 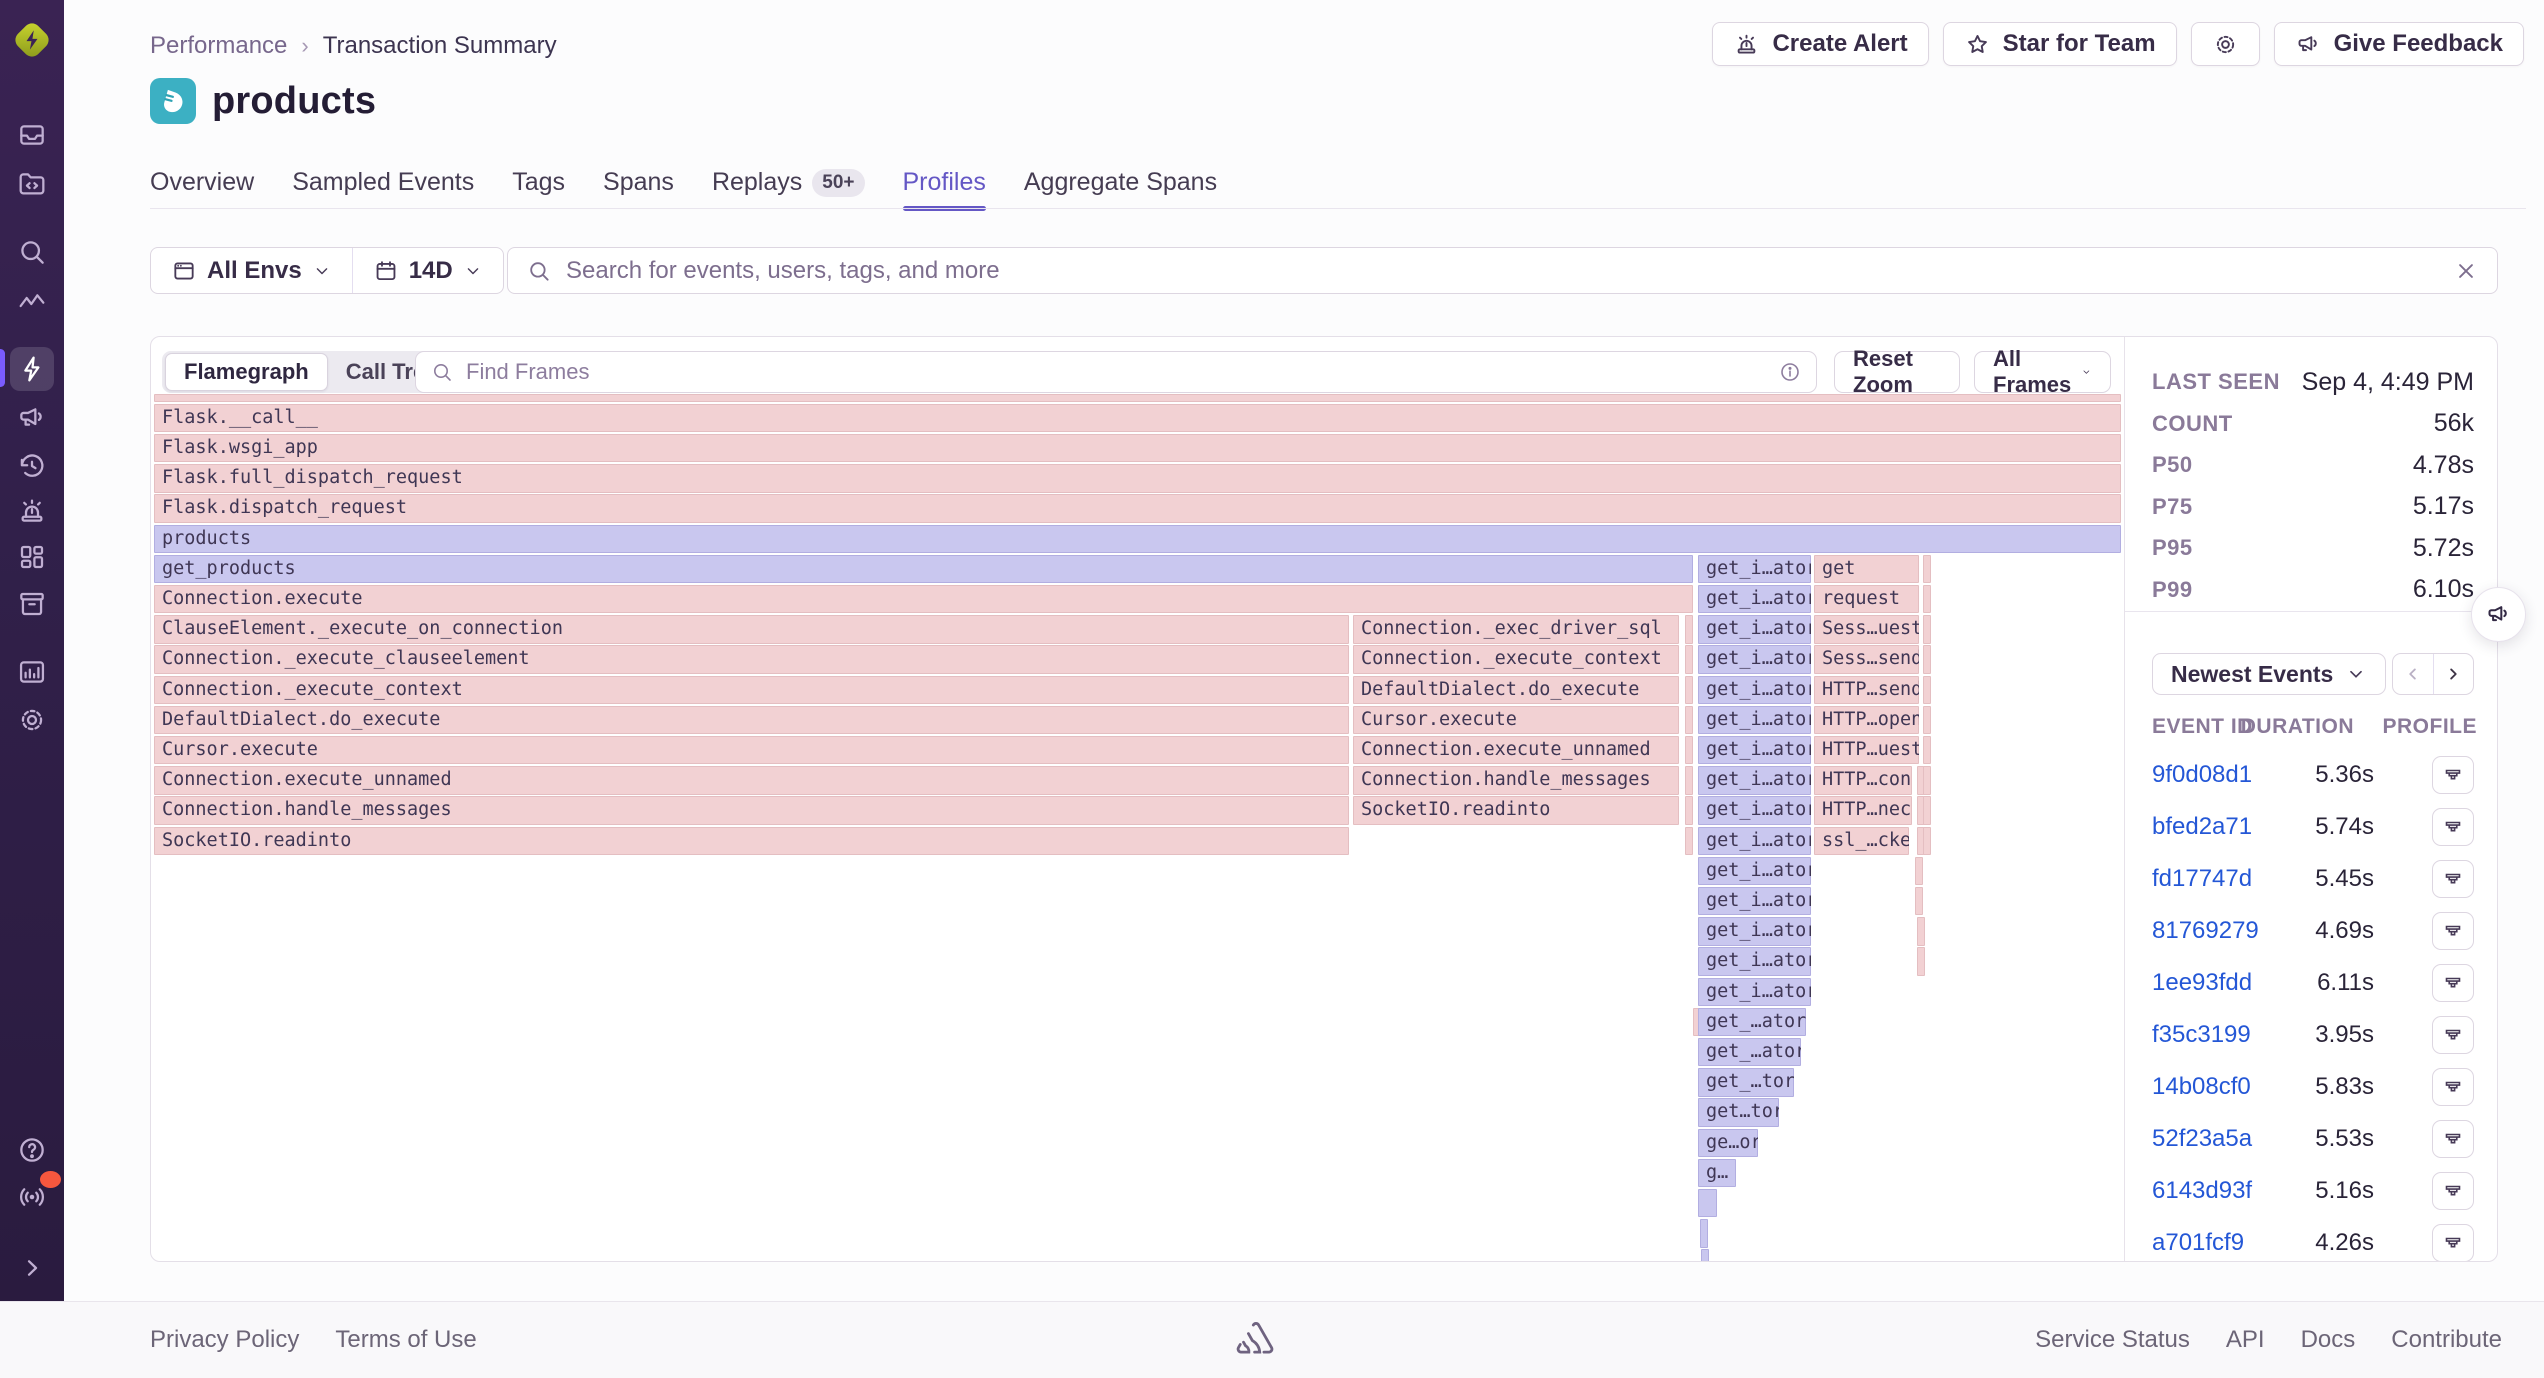 I want to click on tab-sampled-events: Sampled Events, so click(x=383, y=188).